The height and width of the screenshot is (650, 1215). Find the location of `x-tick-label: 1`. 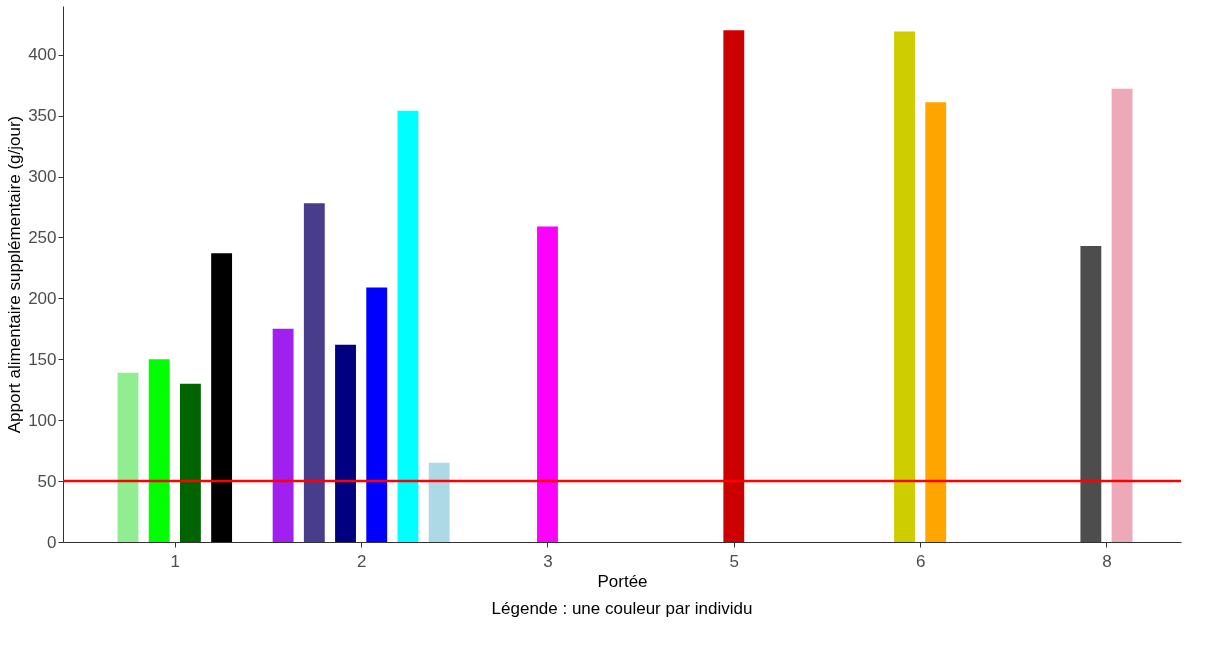

x-tick-label: 1 is located at coordinates (175, 561).